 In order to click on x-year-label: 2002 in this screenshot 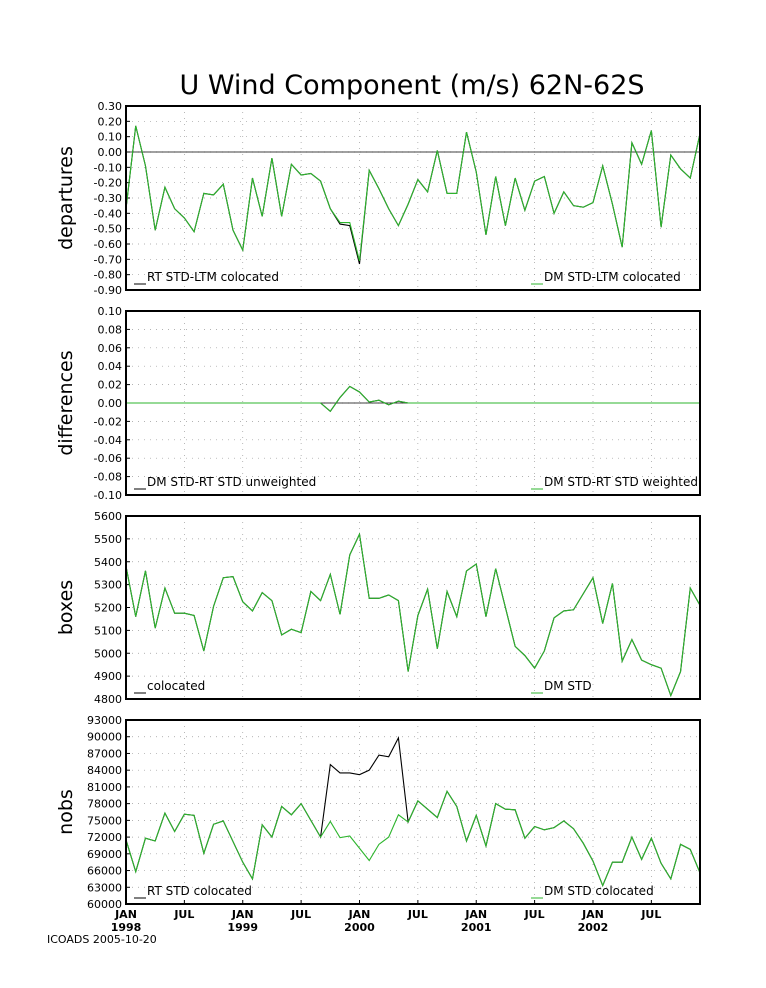, I will do `click(593, 927)`.